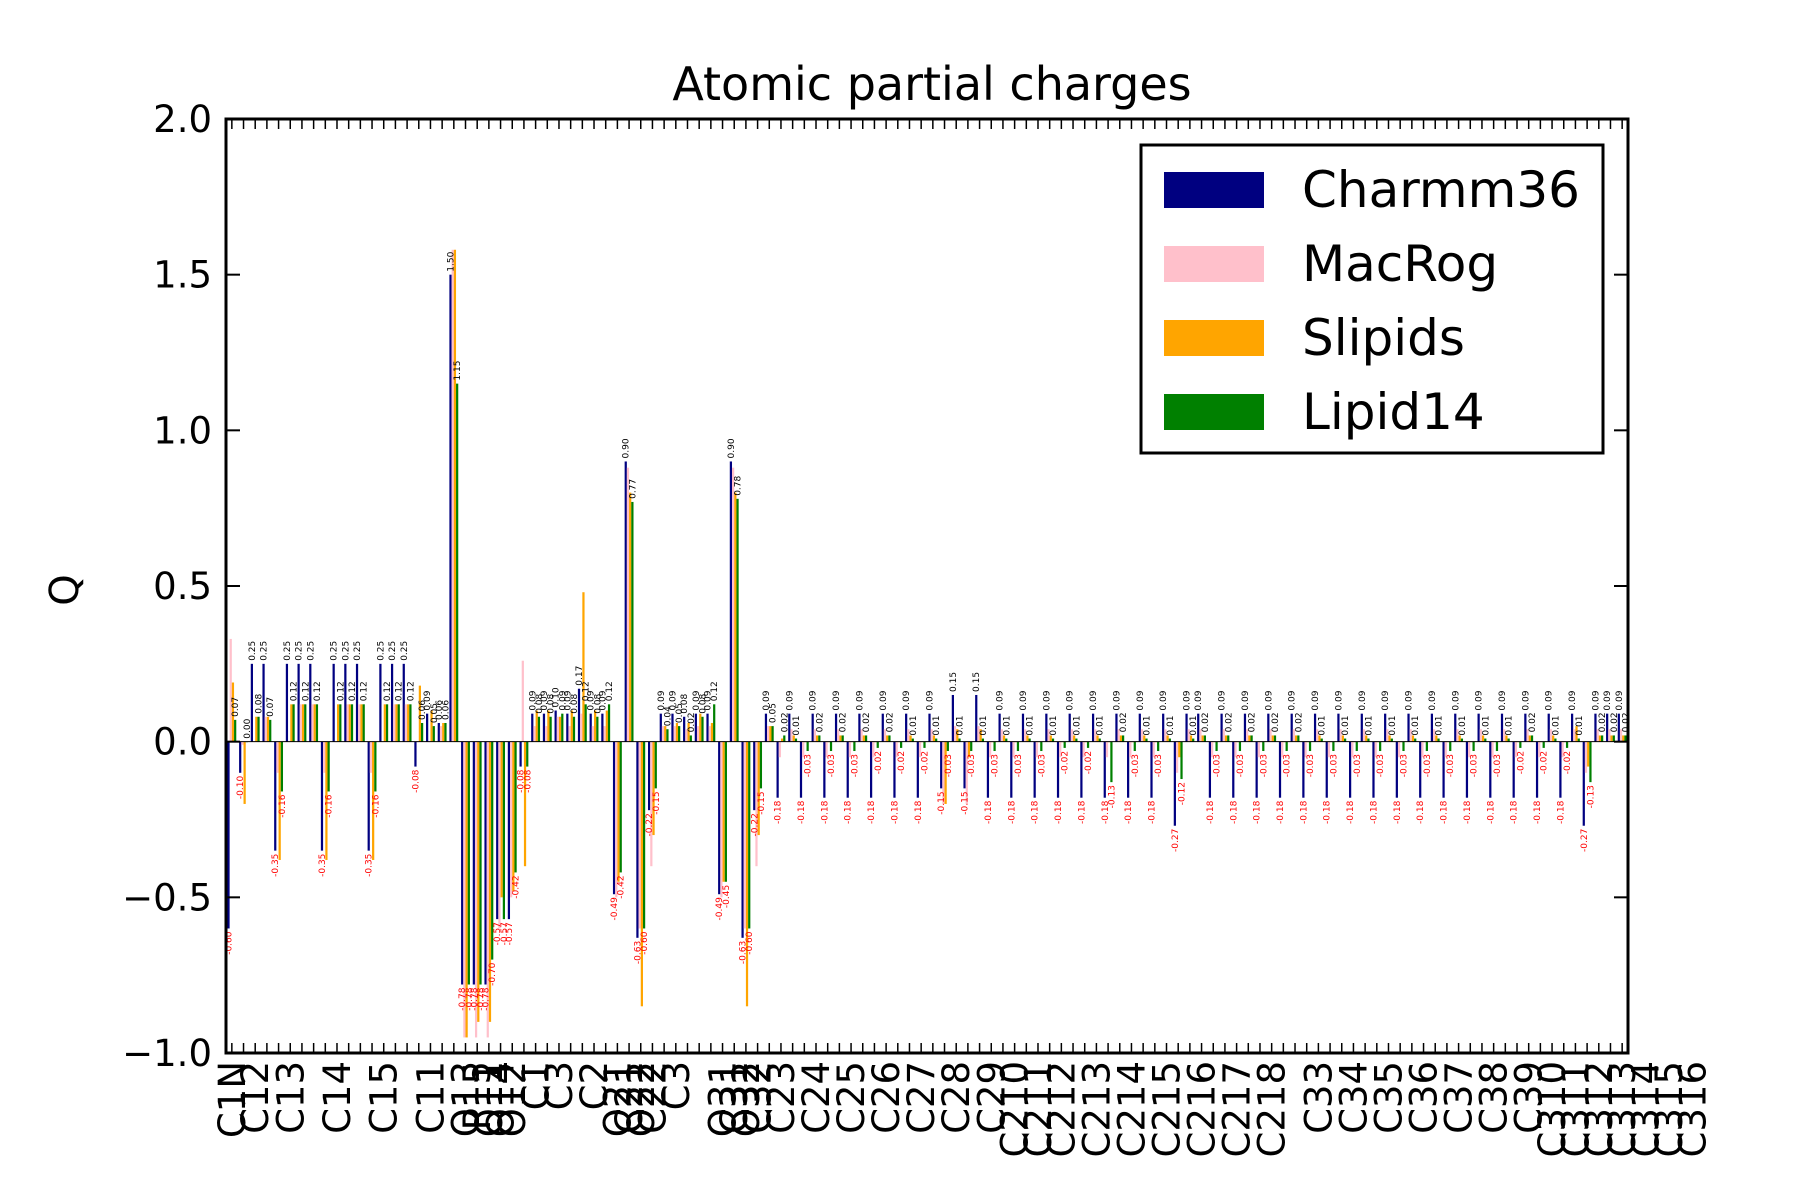  What do you see at coordinates (452, 261) in the screenshot?
I see `value-label: 1.50` at bounding box center [452, 261].